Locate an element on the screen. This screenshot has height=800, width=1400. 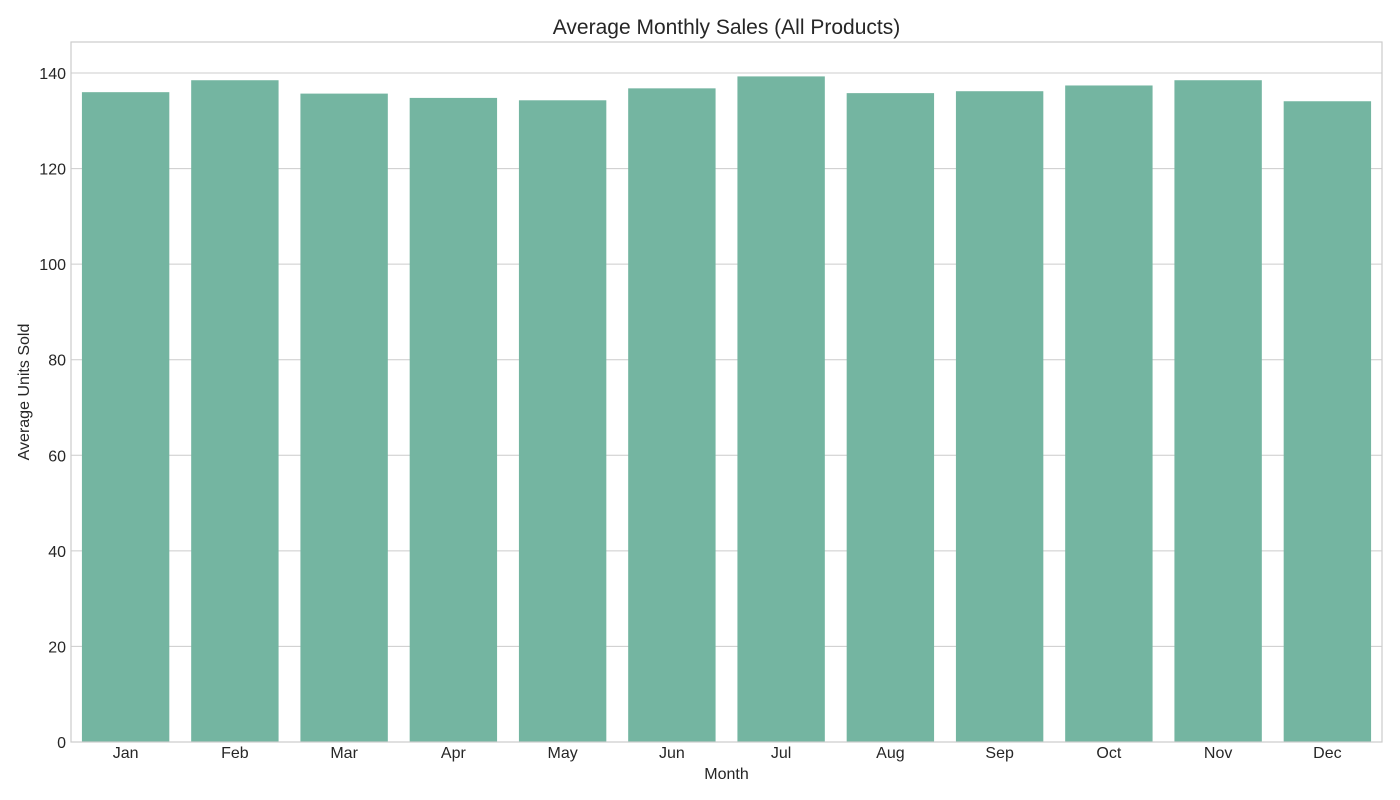
bar-oct is located at coordinates (1109, 414).